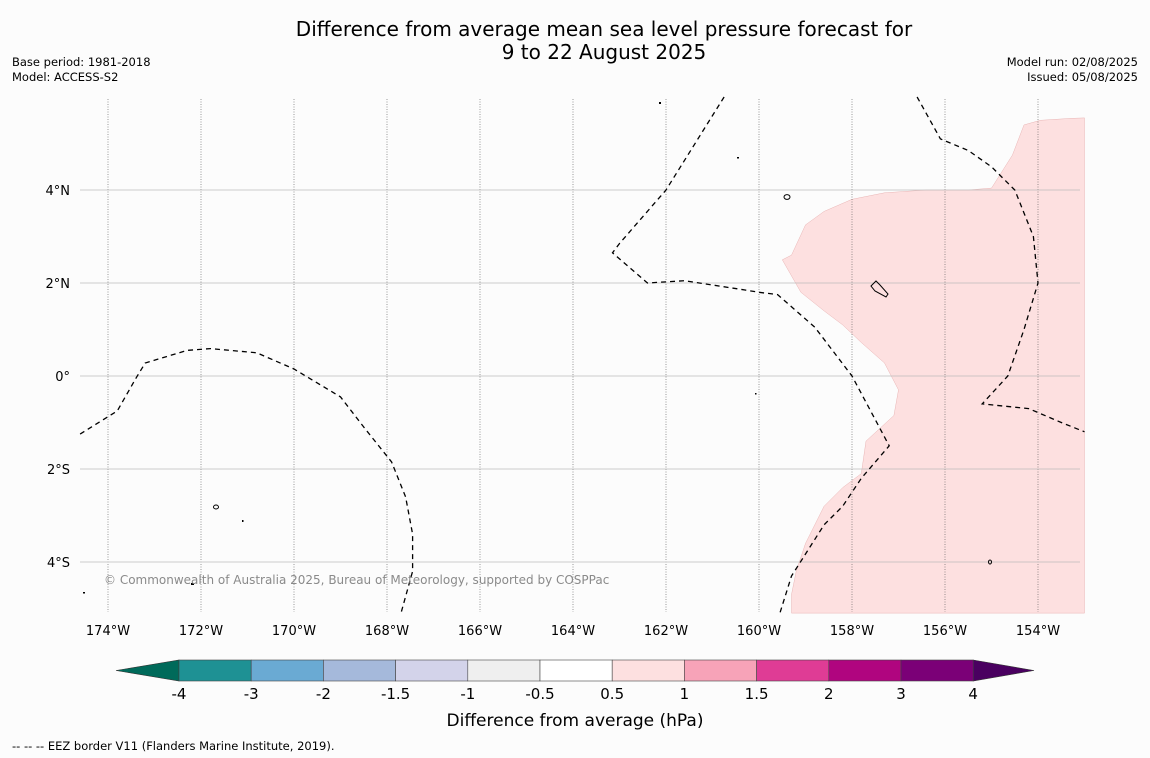 The image size is (1150, 758). I want to click on eez-border-east, so click(1000, 264).